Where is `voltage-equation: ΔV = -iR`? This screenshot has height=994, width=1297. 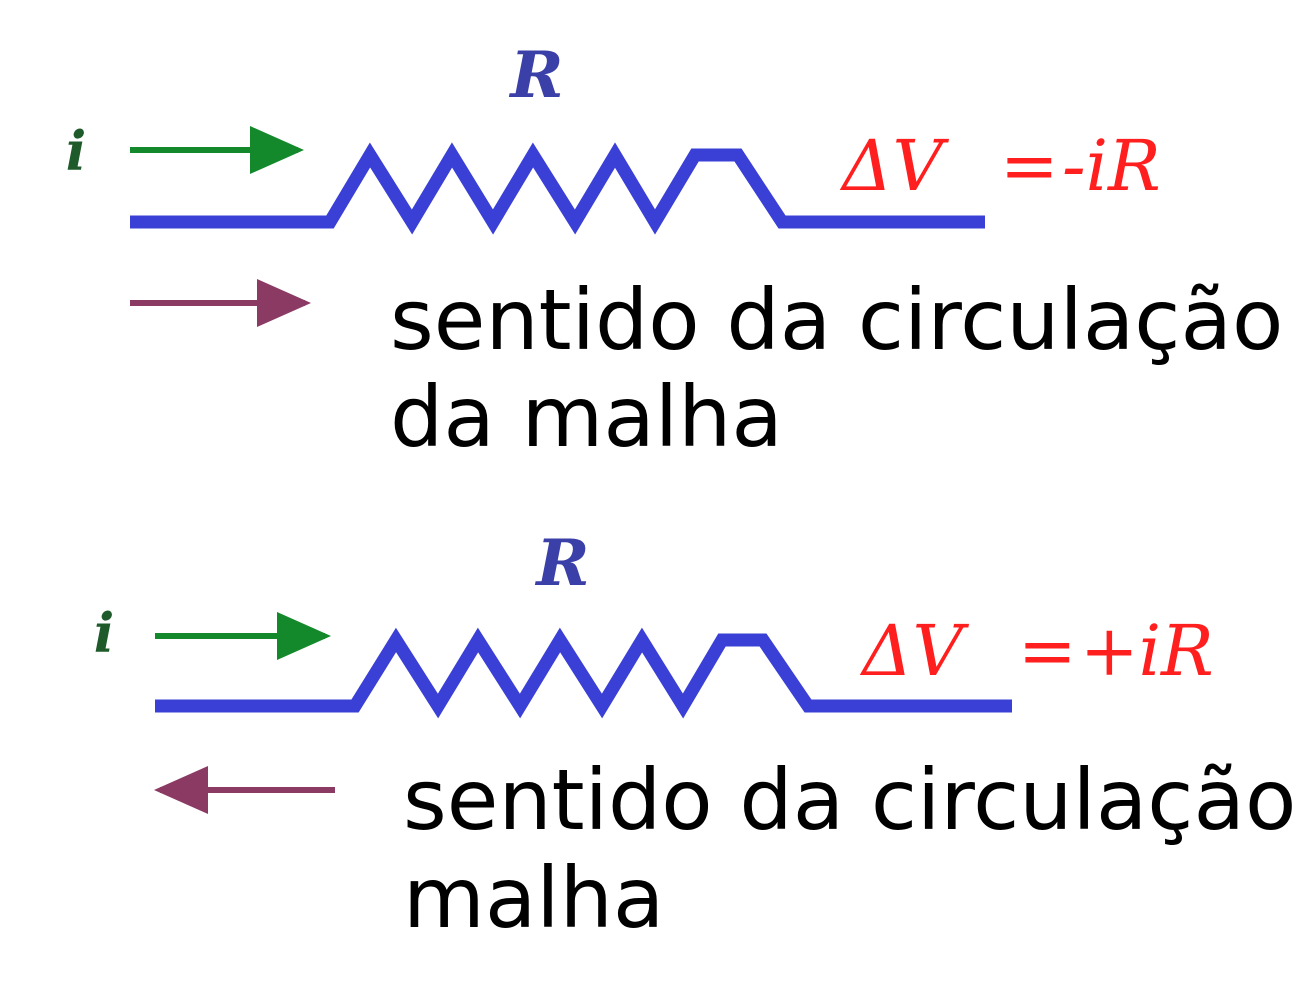 voltage-equation: ΔV = -iR is located at coordinates (1000, 166).